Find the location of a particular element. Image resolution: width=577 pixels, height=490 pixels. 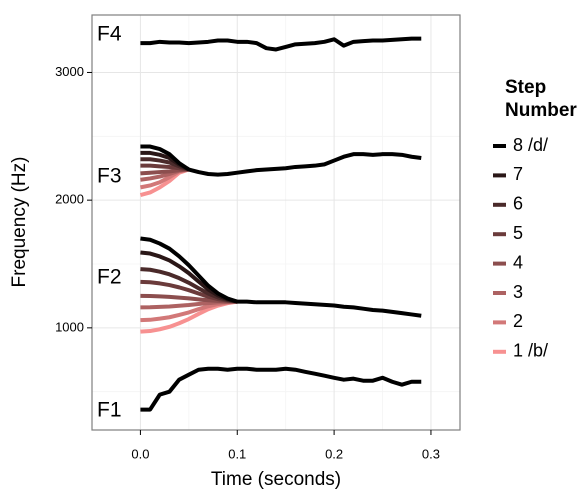

legend-label: 1 /b/ is located at coordinates (530, 351).